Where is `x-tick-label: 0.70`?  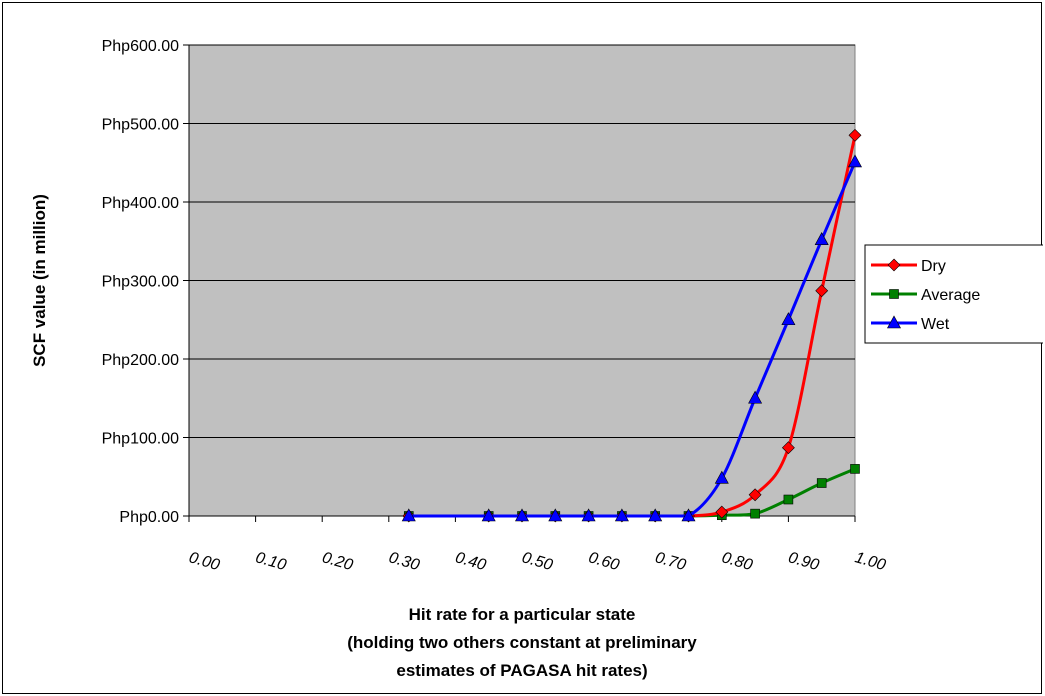 x-tick-label: 0.70 is located at coordinates (670, 561).